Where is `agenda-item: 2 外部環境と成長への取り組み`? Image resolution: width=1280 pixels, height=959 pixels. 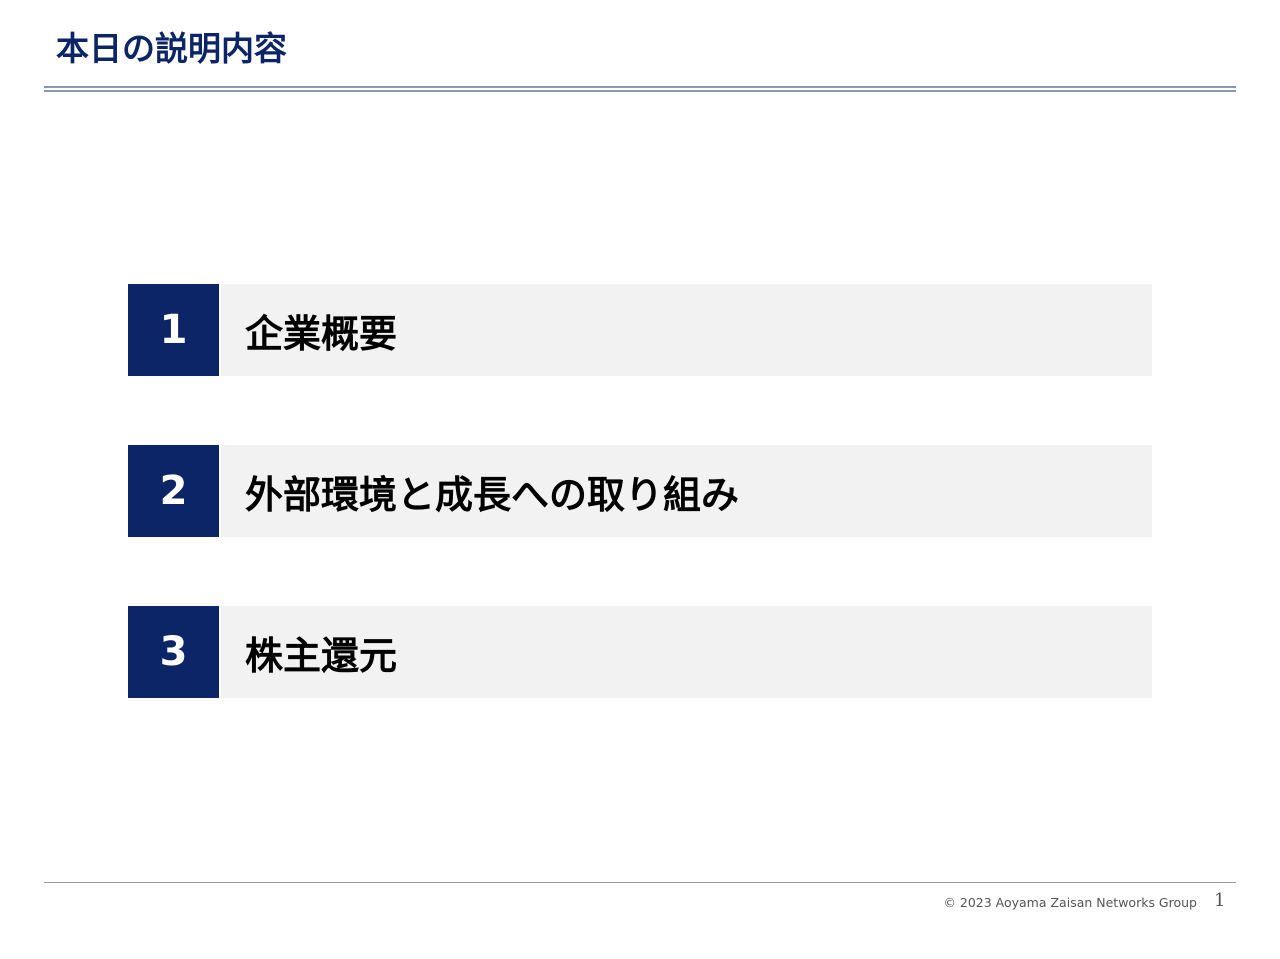
agenda-item: 2 外部環境と成長への取り組み is located at coordinates (640, 491).